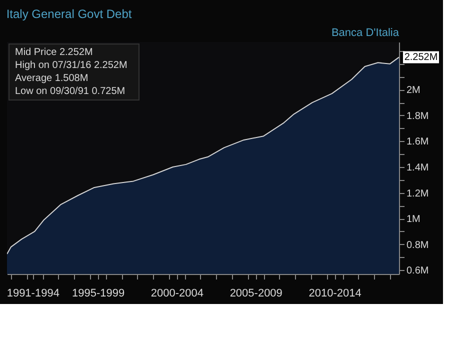  Describe the element at coordinates (54, 52) in the screenshot. I see `annotation: Mid Price 2.252M` at that location.